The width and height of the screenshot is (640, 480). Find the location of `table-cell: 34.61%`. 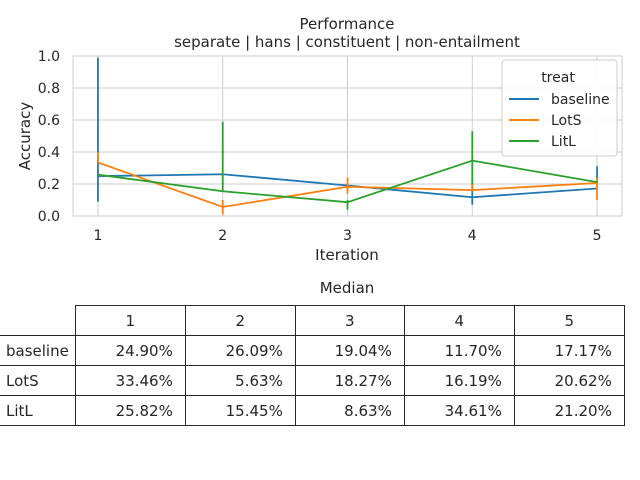

table-cell: 34.61% is located at coordinates (459, 410).